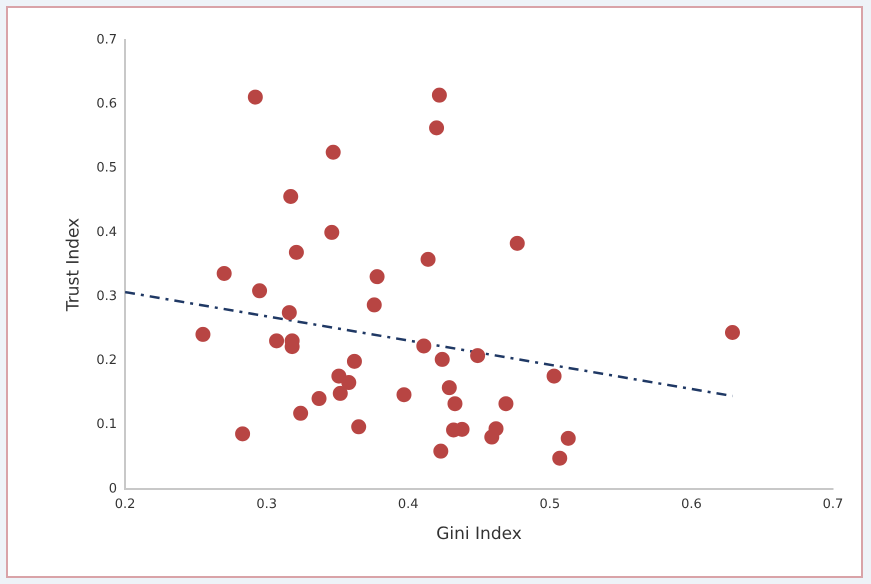 Image resolution: width=871 pixels, height=584 pixels. Describe the element at coordinates (74, 265) in the screenshot. I see `y-axis-title: Trust Index` at that location.